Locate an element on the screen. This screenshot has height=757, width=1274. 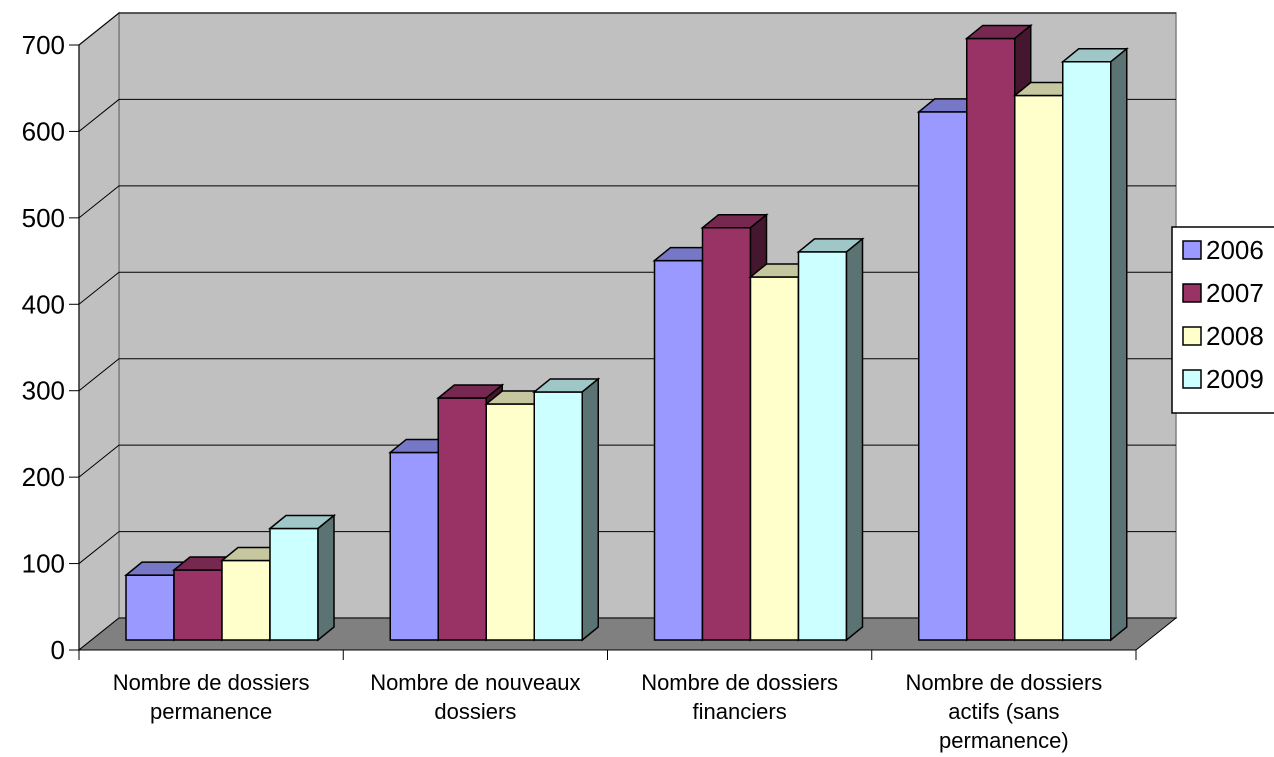
side-wall is located at coordinates (99, 331).